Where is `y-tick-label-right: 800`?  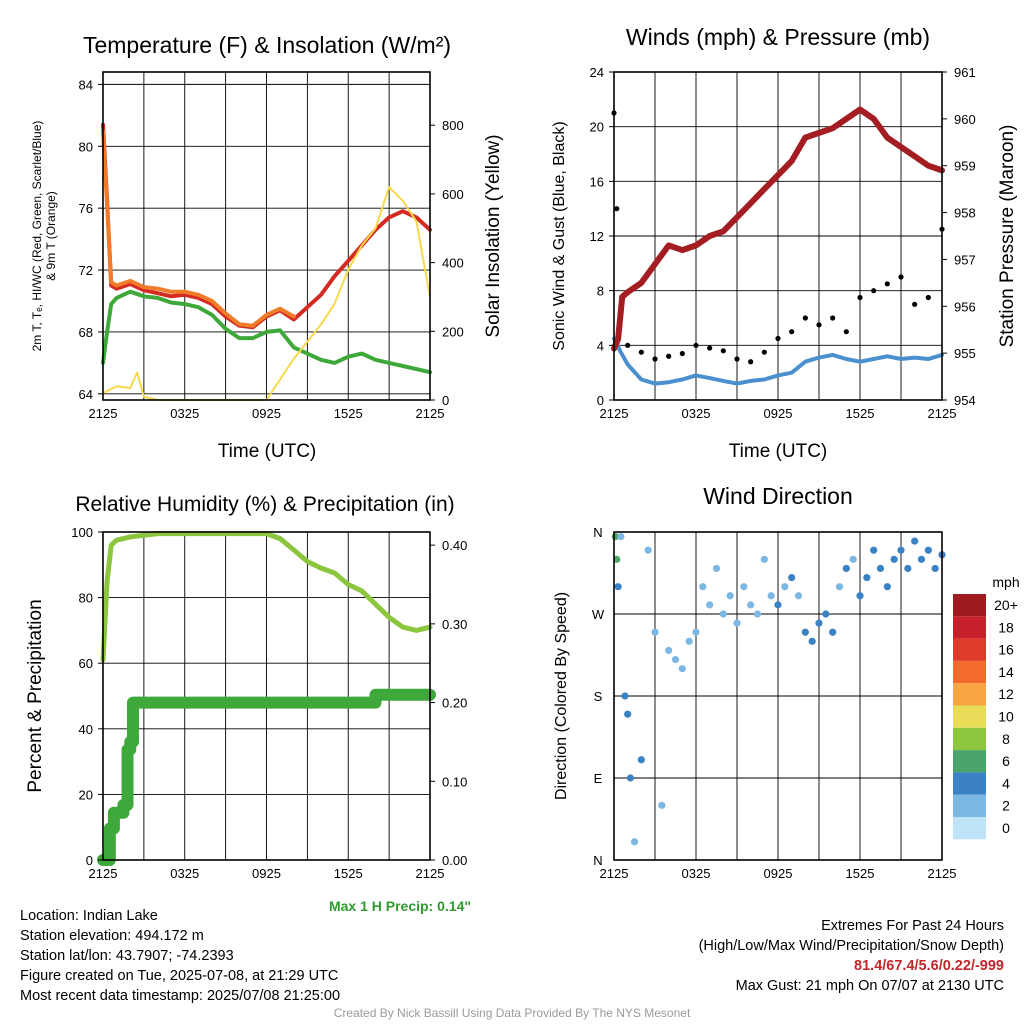
y-tick-label-right: 800 is located at coordinates (453, 125).